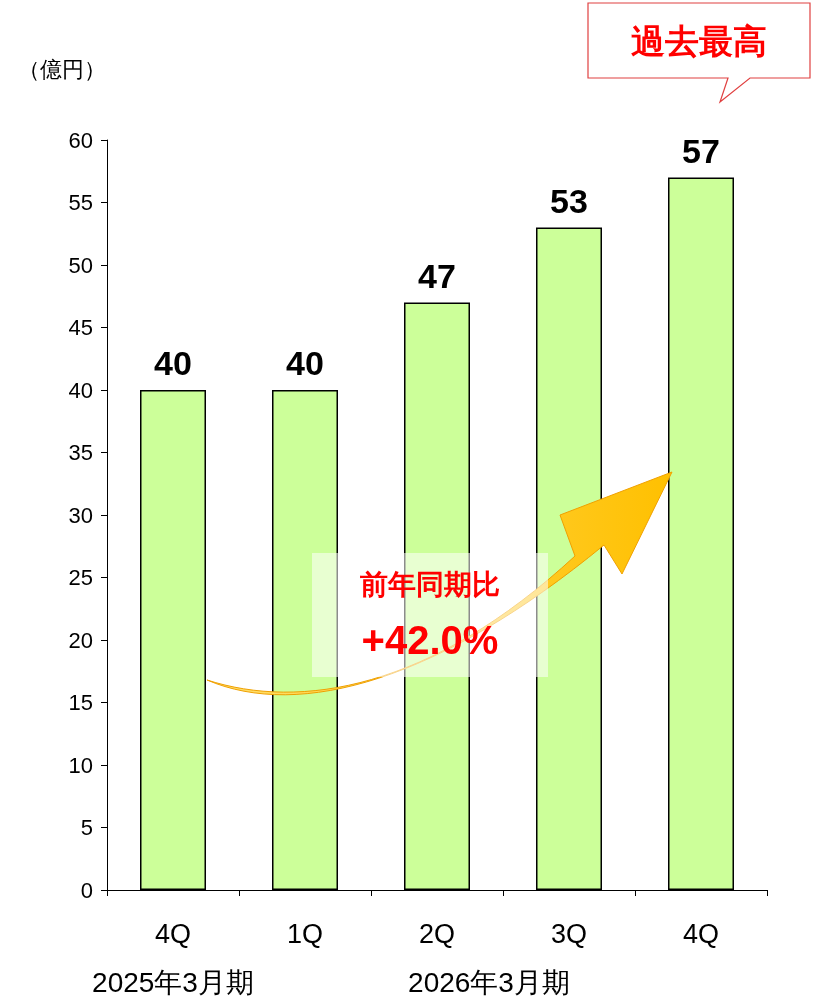  Describe the element at coordinates (437, 275) in the screenshot. I see `data-label: 47` at that location.